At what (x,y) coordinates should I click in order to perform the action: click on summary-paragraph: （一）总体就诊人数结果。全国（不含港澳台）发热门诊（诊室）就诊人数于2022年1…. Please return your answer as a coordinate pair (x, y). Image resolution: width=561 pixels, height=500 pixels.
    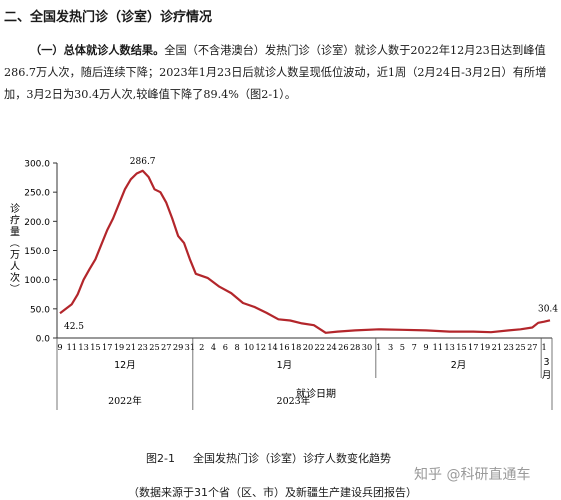
    Looking at the image, I should click on (280, 73).